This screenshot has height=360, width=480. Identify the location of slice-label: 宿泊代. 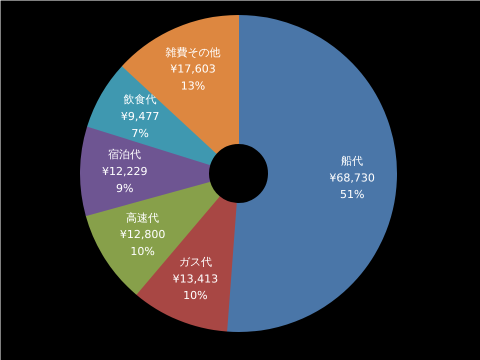
(125, 155).